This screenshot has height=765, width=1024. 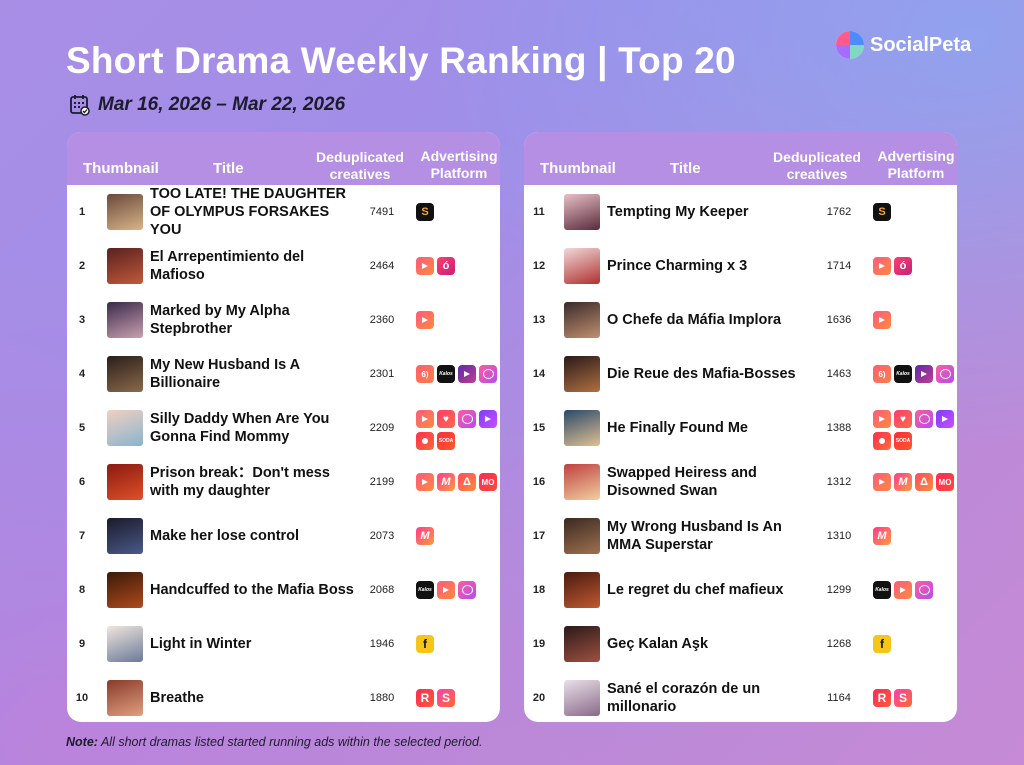 I want to click on table-row: 3 Marked by My Alpha Stepbrother 2360, so click(x=283, y=320).